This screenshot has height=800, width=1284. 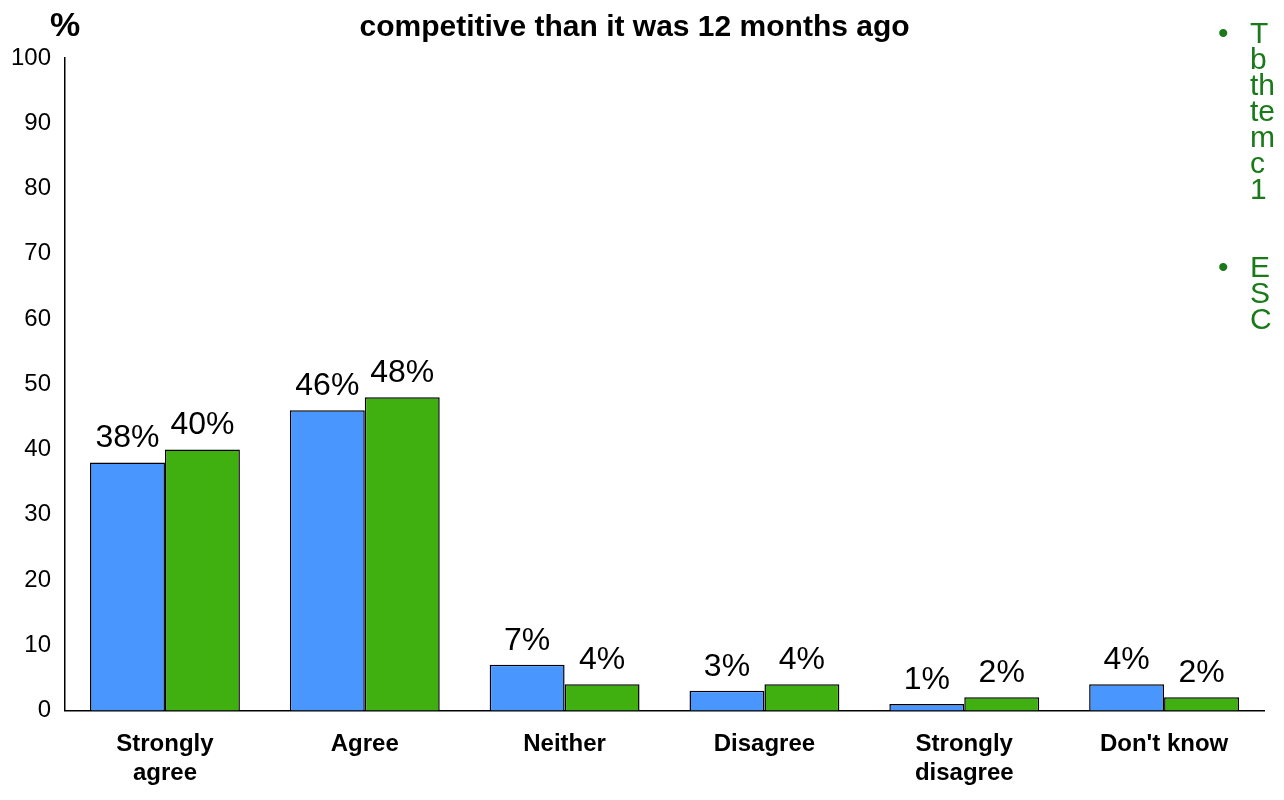 What do you see at coordinates (926, 677) in the screenshot?
I see `data-label: 1%` at bounding box center [926, 677].